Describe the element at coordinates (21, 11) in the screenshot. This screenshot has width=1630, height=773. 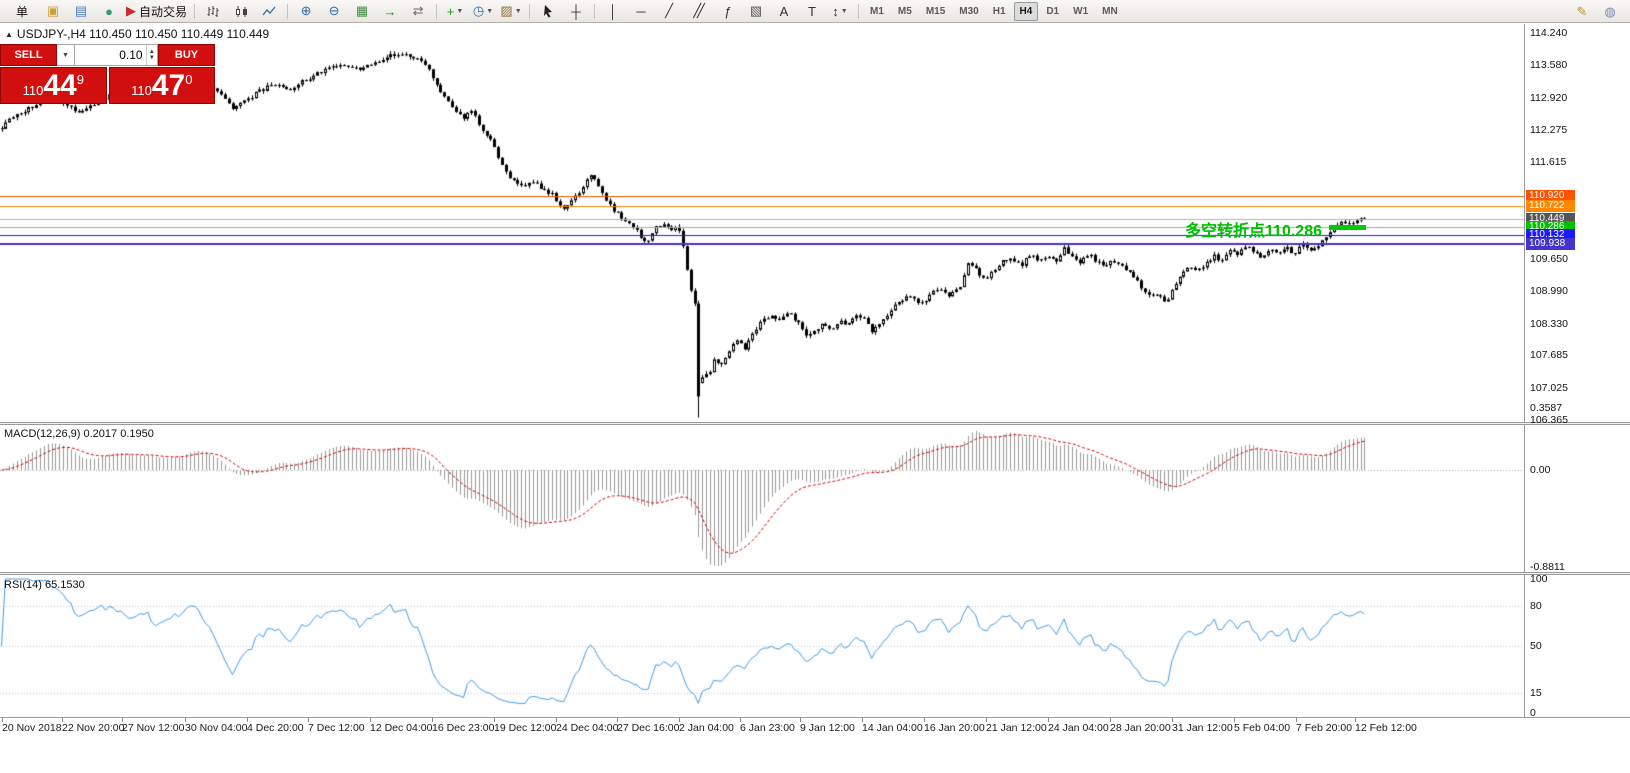
I see `order-button: 单` at that location.